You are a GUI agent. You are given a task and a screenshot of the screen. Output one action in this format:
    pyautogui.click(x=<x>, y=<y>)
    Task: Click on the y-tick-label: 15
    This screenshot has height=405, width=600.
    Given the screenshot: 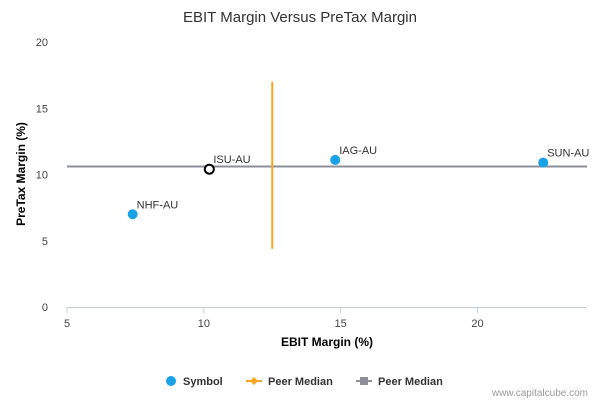 What is the action you would take?
    pyautogui.click(x=42, y=109)
    